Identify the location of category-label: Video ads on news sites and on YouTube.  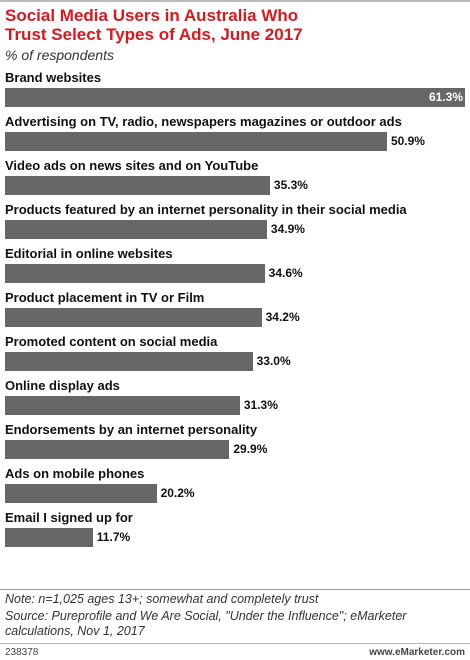
(132, 165).